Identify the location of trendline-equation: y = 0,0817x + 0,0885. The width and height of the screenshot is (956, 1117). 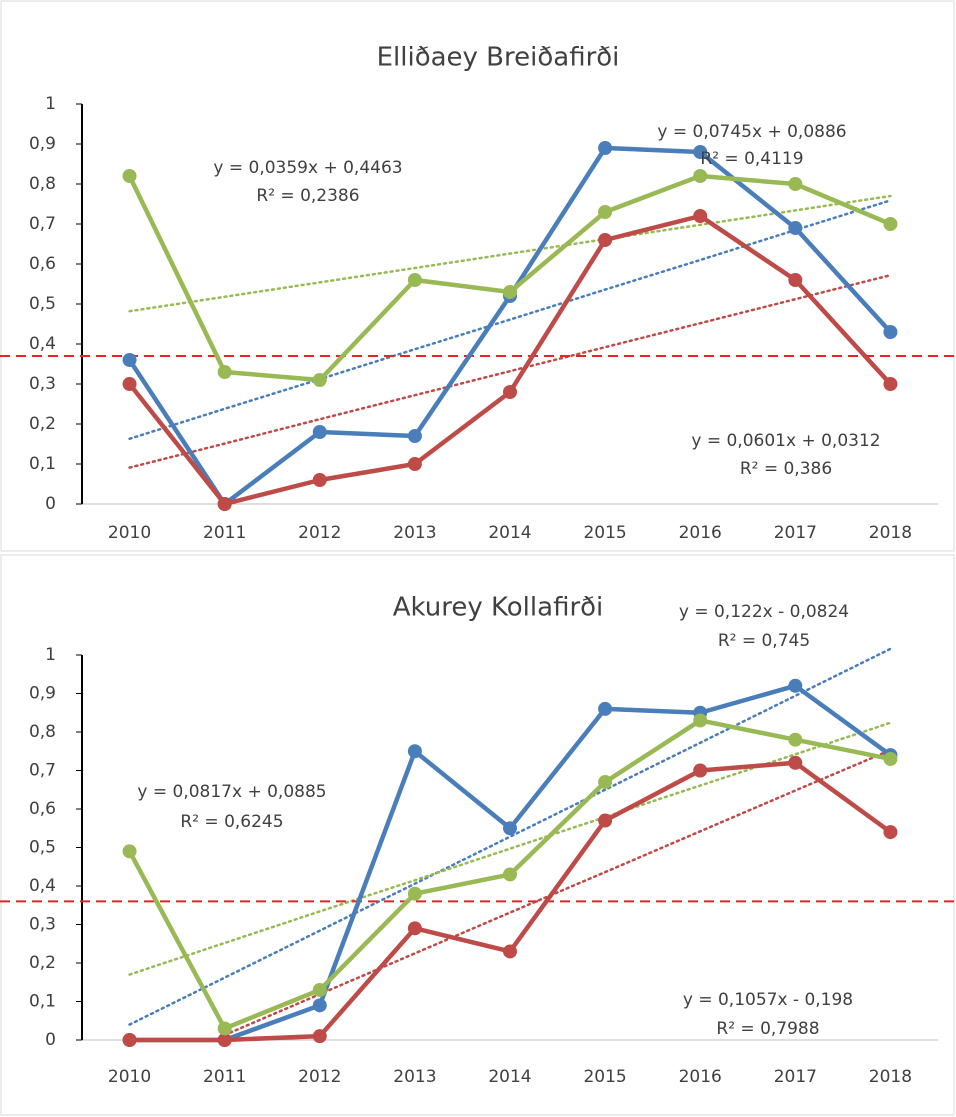
(231, 792).